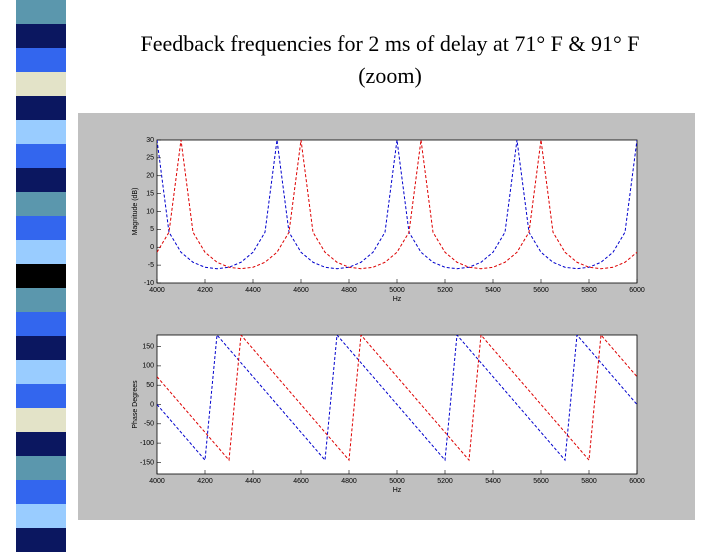 The image size is (720, 552). Describe the element at coordinates (150, 385) in the screenshot. I see `y-tick-label: 50` at that location.